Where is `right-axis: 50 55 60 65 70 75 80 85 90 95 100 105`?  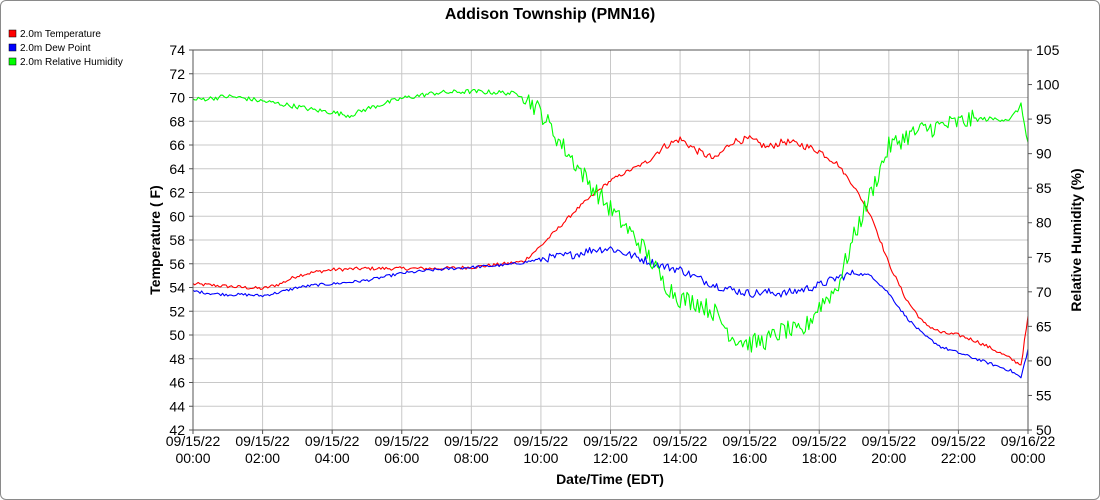 right-axis: 50 55 60 65 70 75 80 85 90 95 100 105 is located at coordinates (1044, 240).